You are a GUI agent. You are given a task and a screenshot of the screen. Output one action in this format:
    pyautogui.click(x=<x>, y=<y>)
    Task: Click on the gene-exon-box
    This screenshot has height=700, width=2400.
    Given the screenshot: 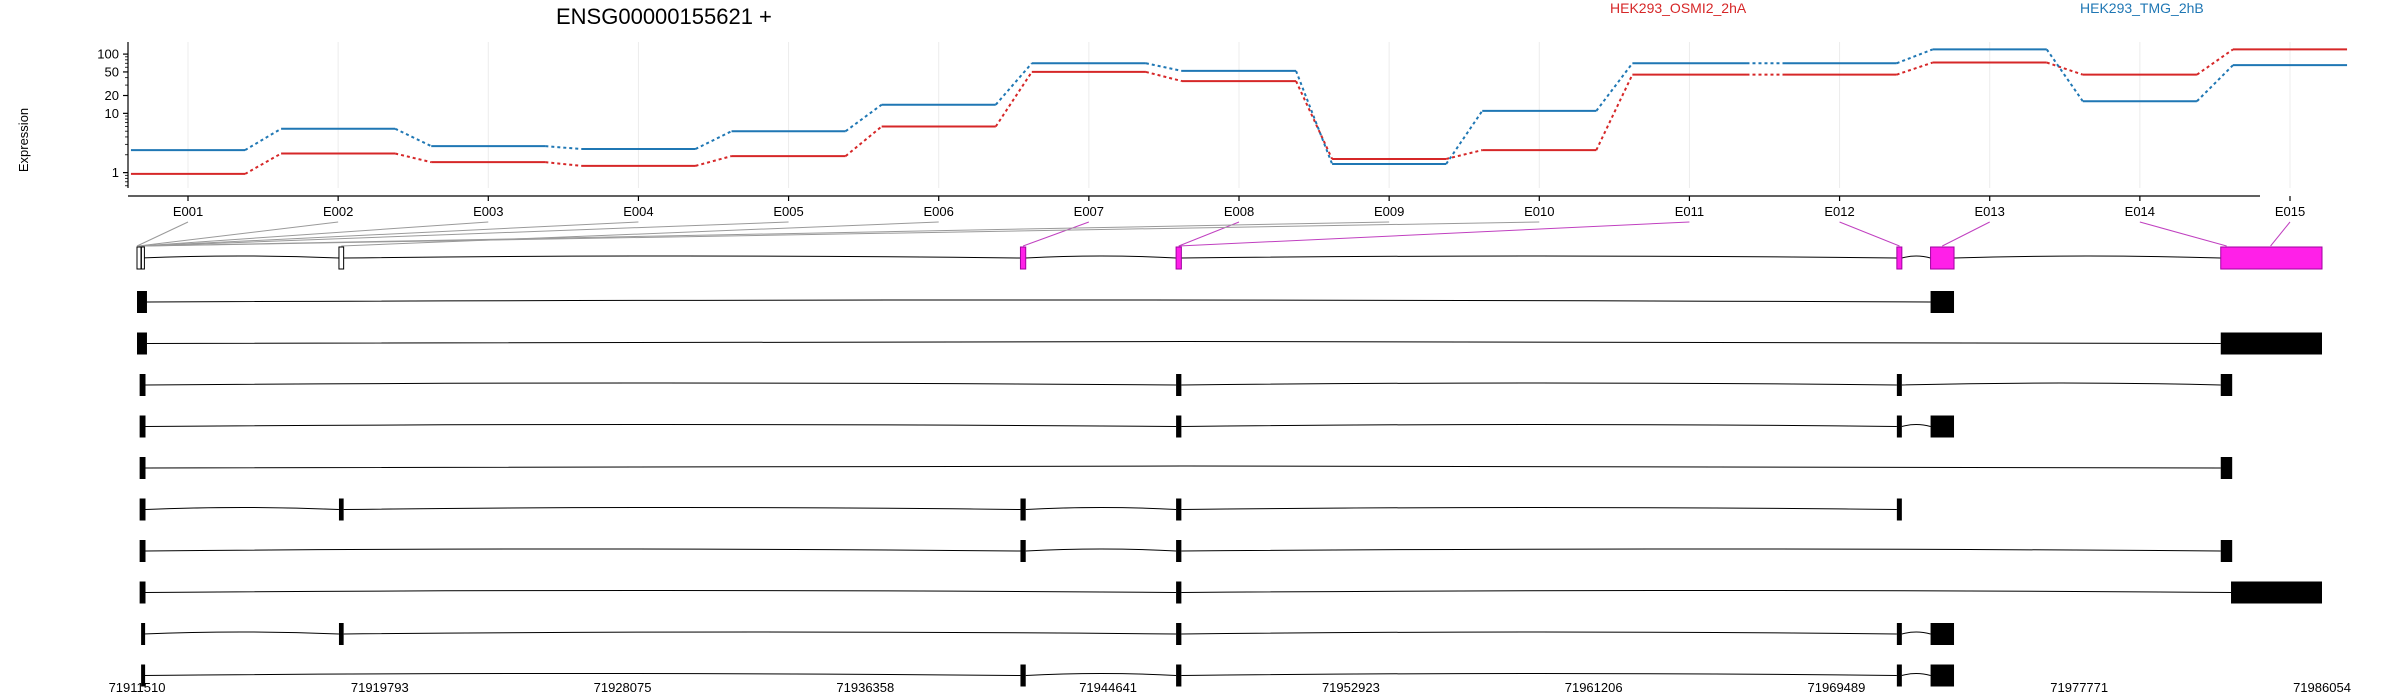 What is the action you would take?
    pyautogui.click(x=142, y=258)
    